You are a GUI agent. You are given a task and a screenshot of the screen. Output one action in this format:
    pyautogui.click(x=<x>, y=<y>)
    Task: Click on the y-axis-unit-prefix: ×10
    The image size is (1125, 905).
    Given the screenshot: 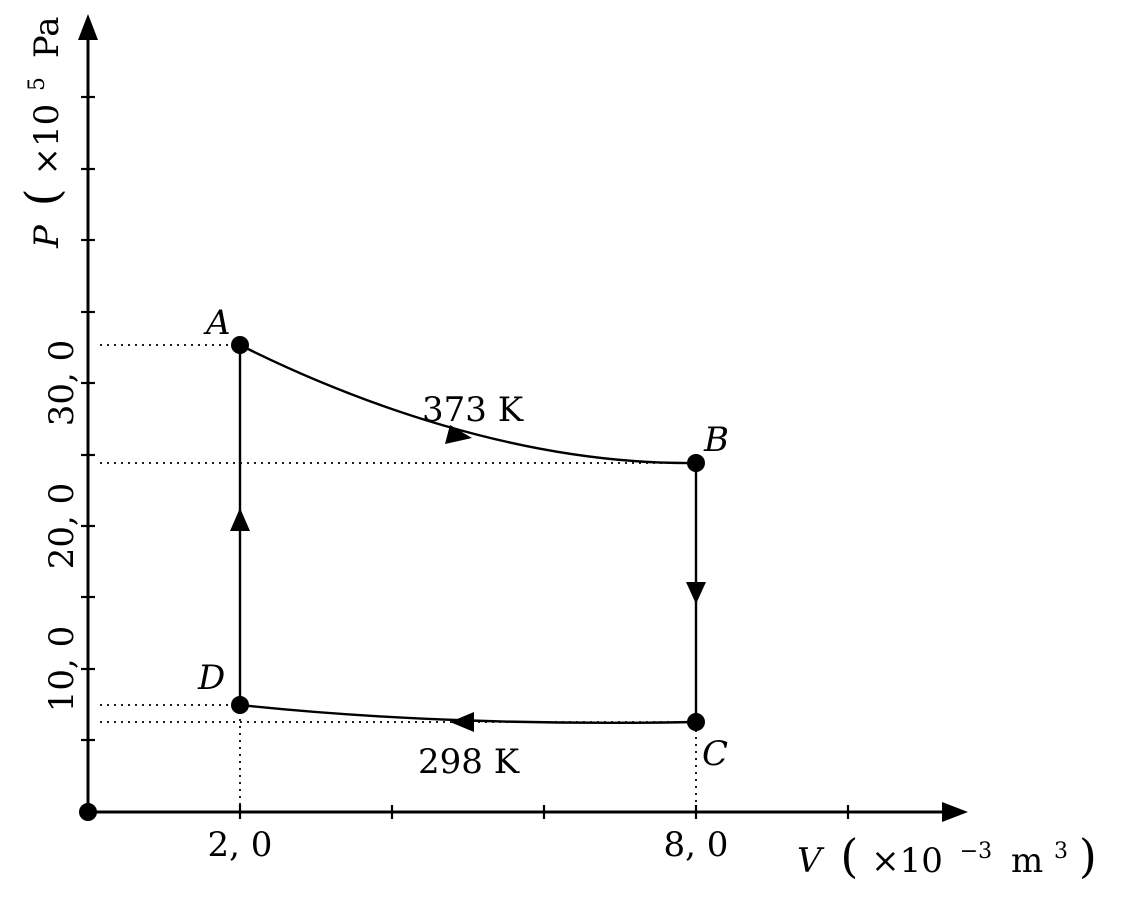 What is the action you would take?
    pyautogui.click(x=47, y=140)
    